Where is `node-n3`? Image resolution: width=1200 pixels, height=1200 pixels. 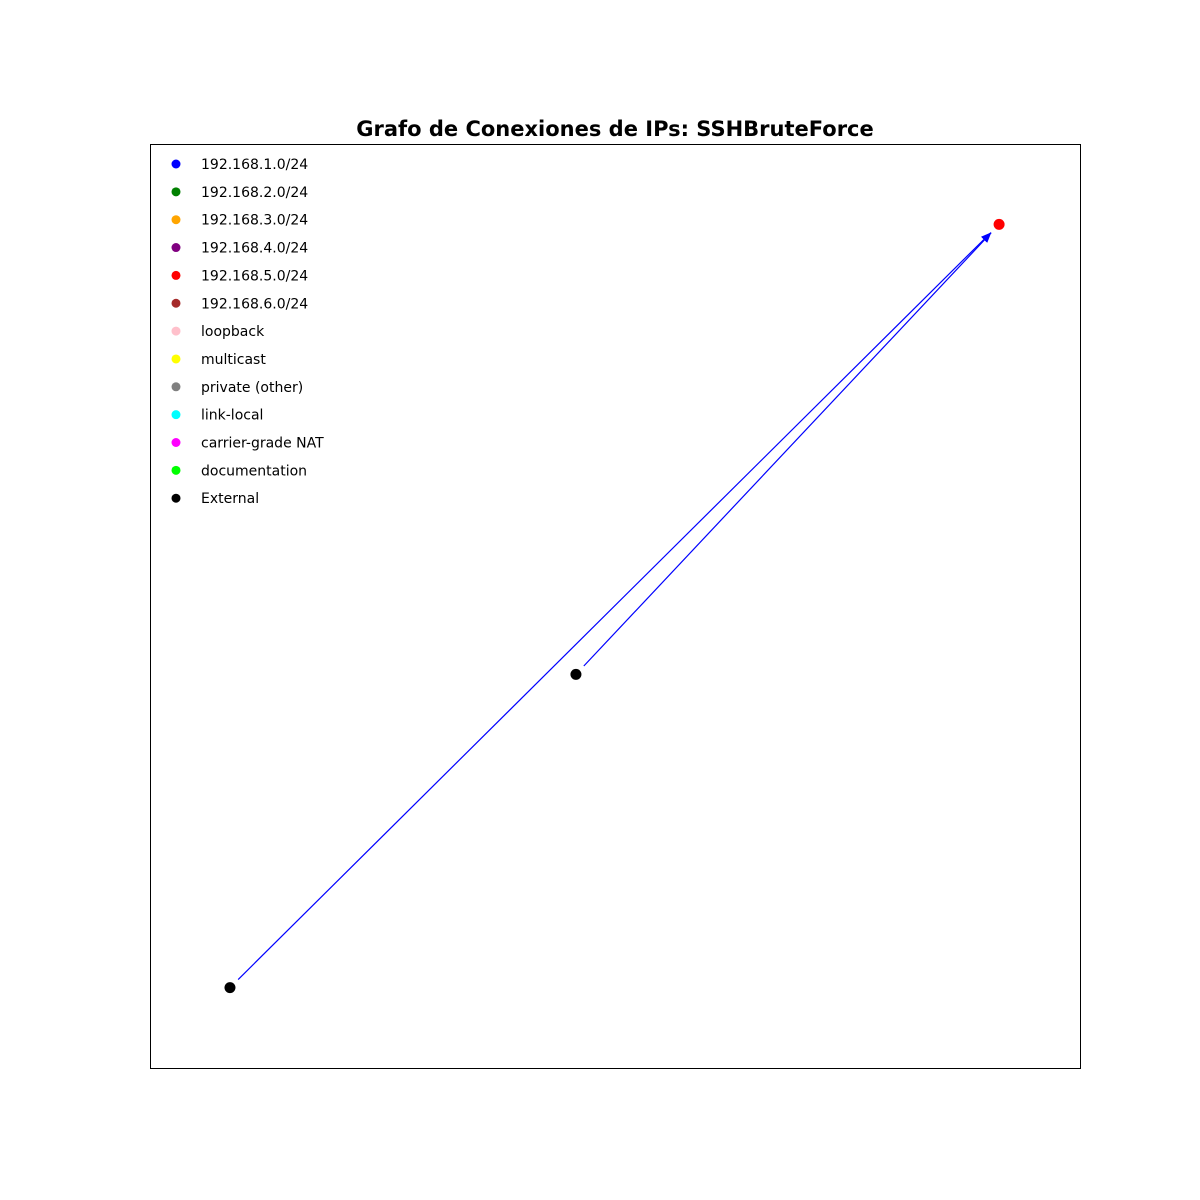 node-n3 is located at coordinates (230, 988).